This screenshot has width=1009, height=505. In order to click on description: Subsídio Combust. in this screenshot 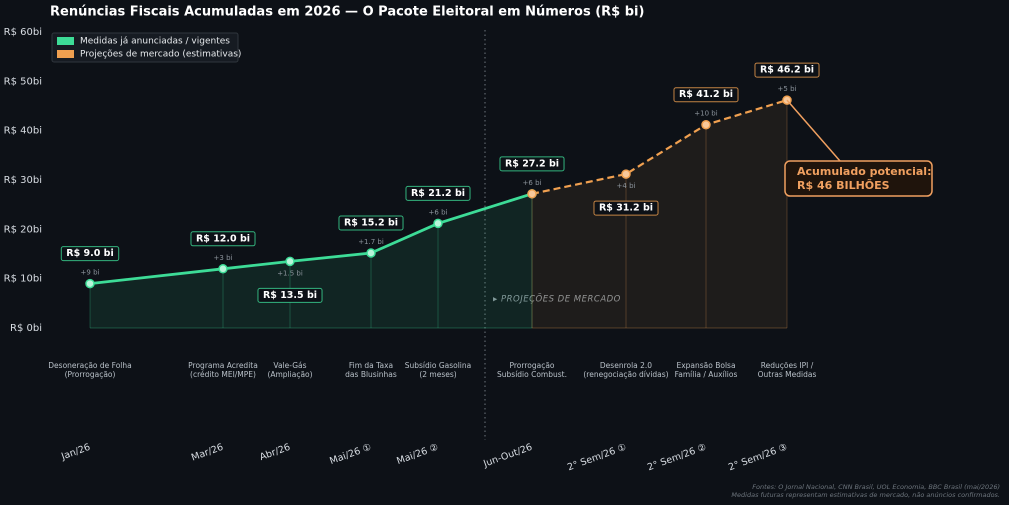, I will do `click(532, 374)`.